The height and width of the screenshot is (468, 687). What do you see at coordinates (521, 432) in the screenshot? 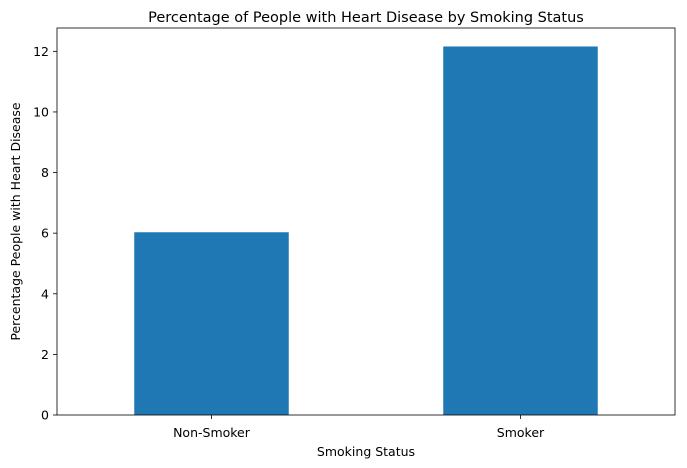
I see `x-tick-label: Smoker` at bounding box center [521, 432].